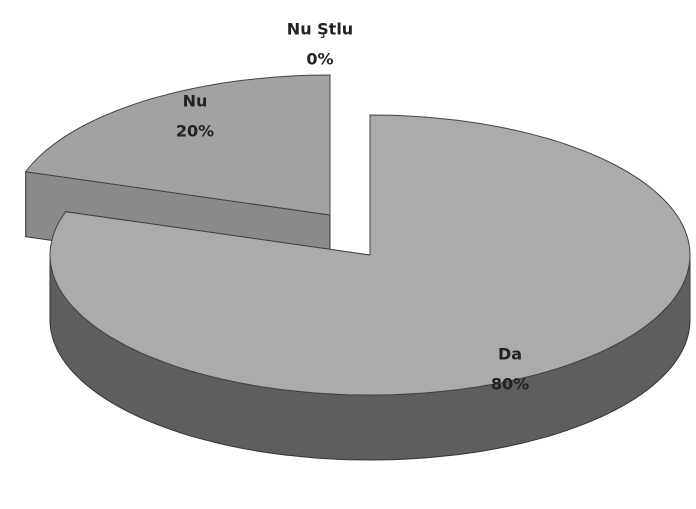  I want to click on slice-value-label: 80%, so click(510, 384).